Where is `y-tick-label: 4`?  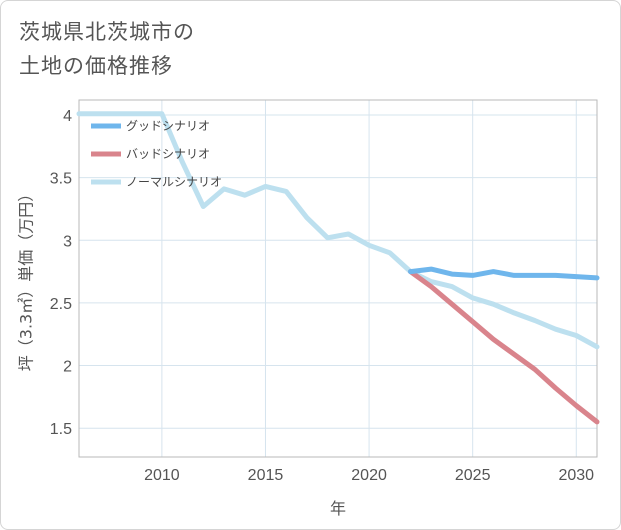
y-tick-label: 4 is located at coordinates (67, 116).